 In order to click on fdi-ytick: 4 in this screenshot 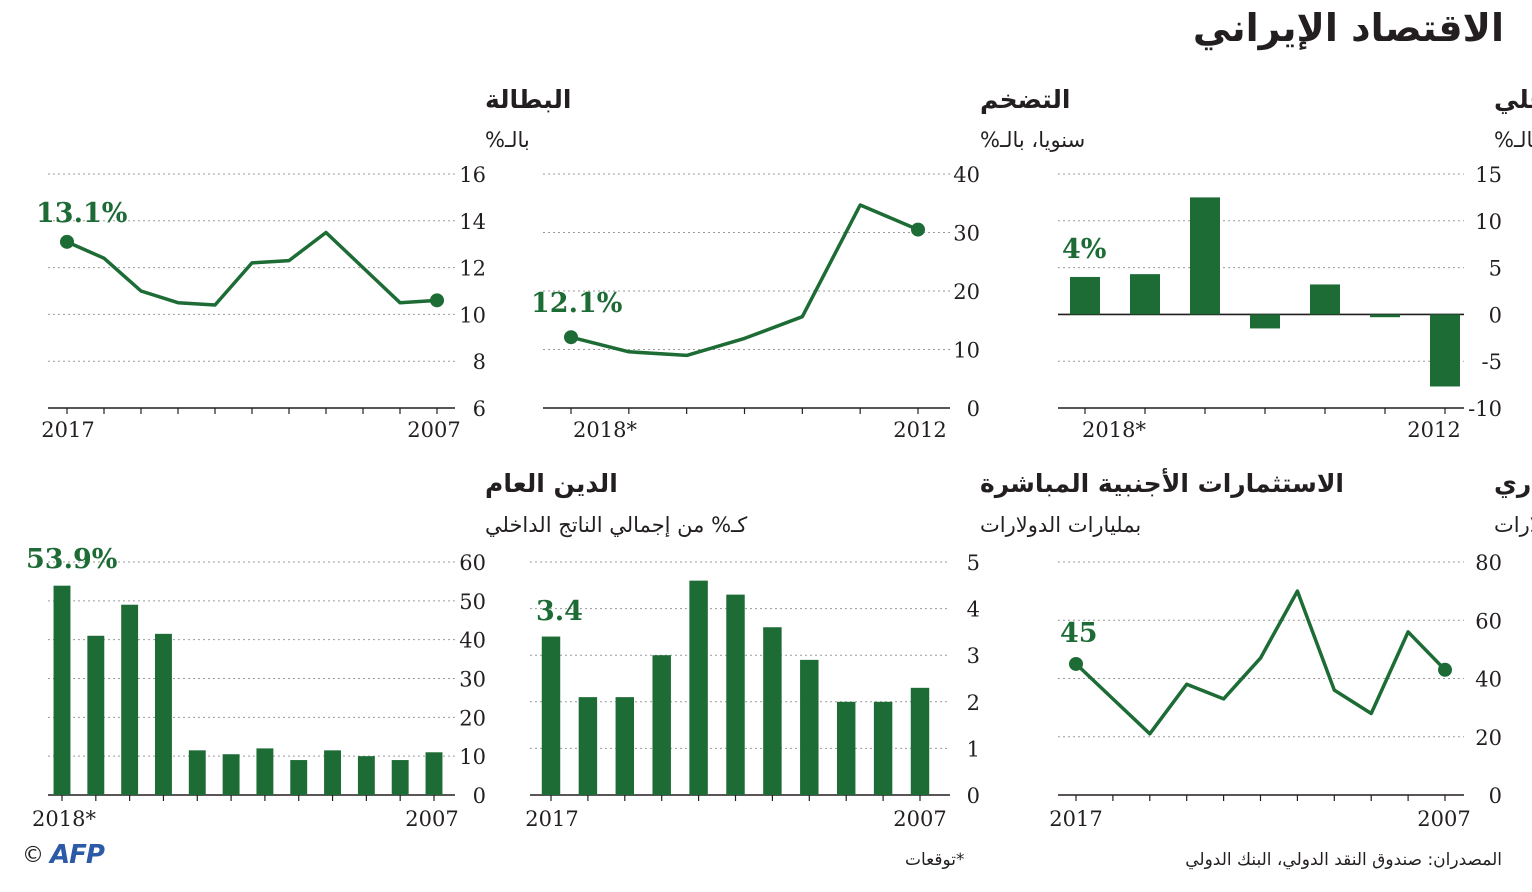, I will do `click(973, 610)`.